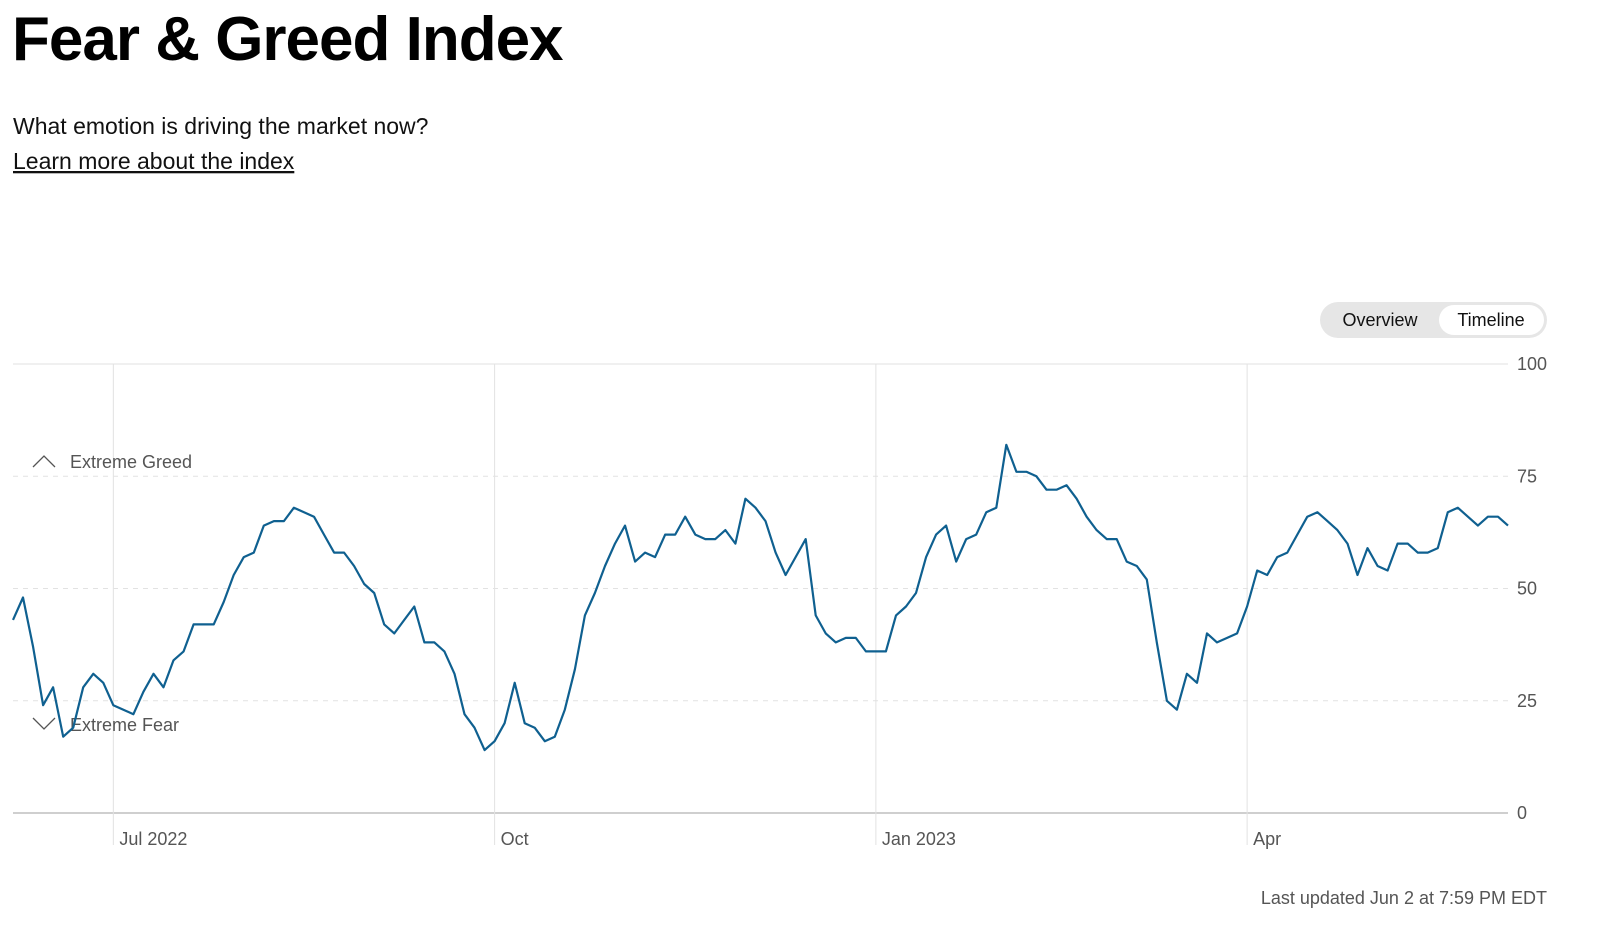  What do you see at coordinates (1267, 839) in the screenshot?
I see `x-tick-label: Apr` at bounding box center [1267, 839].